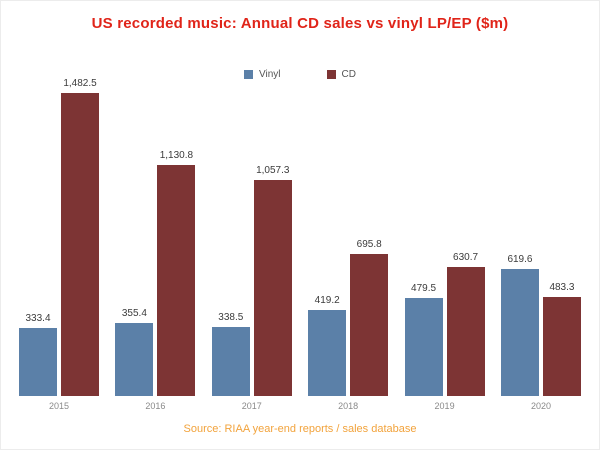 This screenshot has height=450, width=600. I want to click on legend: Vinyl CD, so click(300, 74).